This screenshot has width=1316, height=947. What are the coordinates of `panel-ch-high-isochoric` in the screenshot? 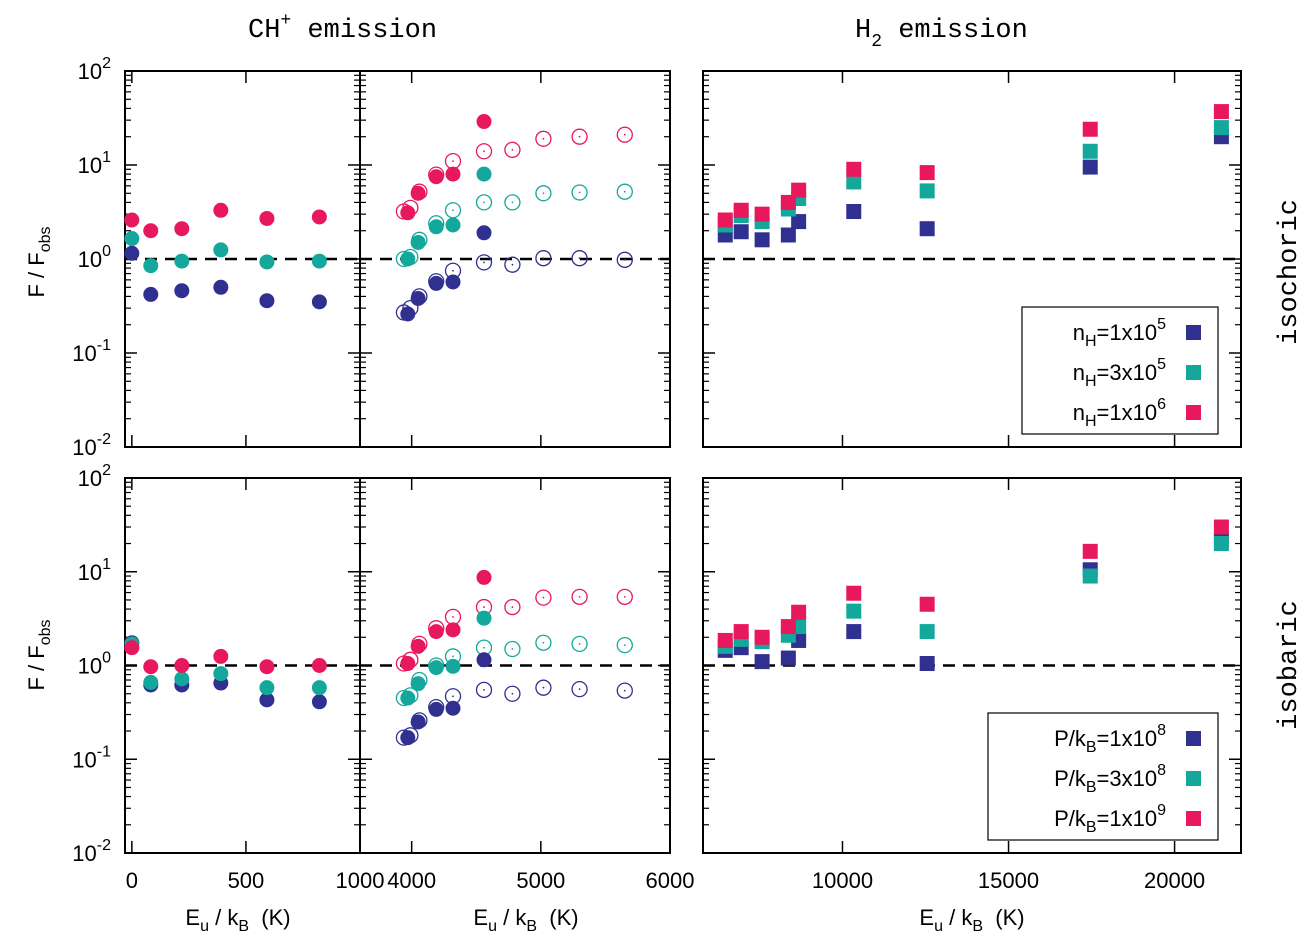 It's located at (515, 259).